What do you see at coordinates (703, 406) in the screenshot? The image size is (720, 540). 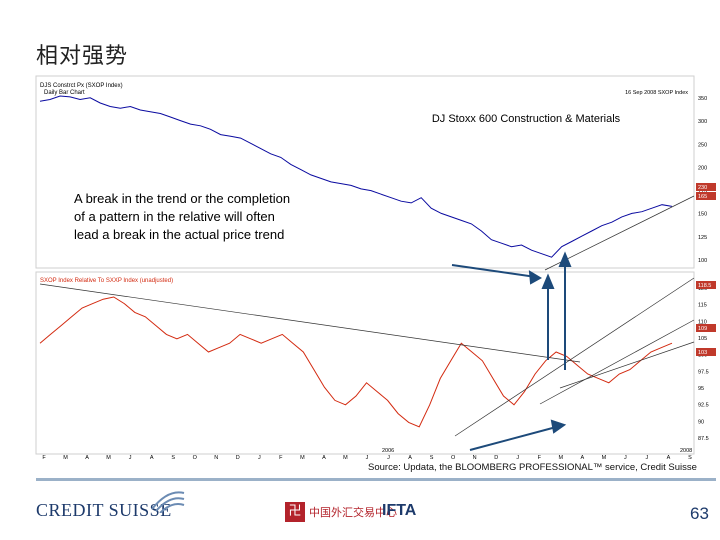 I see `lower-y-tick-label: 92.5` at bounding box center [703, 406].